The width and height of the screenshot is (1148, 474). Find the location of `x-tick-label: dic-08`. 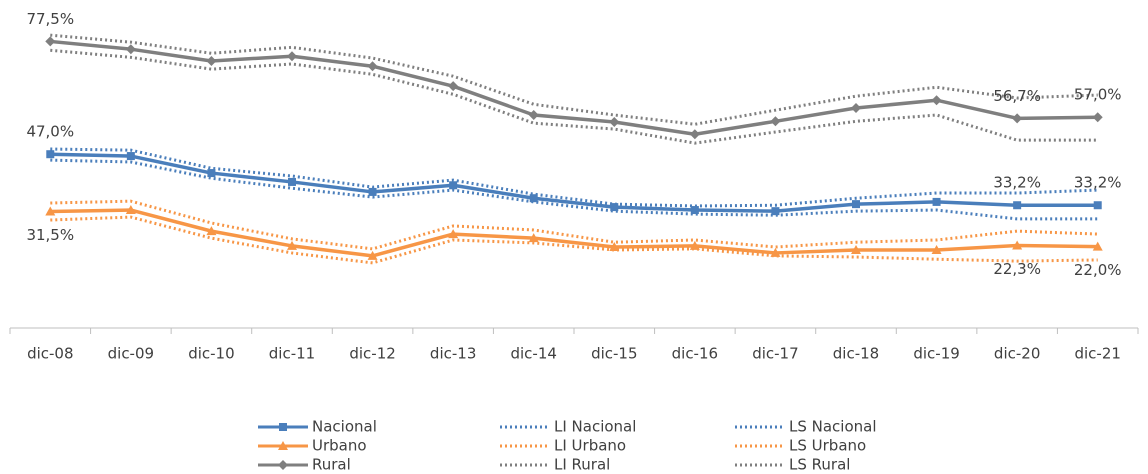

x-tick-label: dic-08 is located at coordinates (50, 354).